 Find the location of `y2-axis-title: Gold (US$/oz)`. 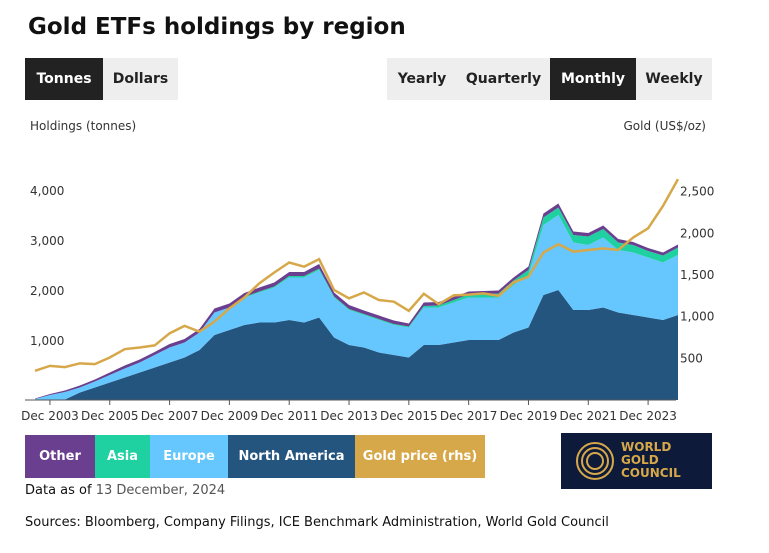

y2-axis-title: Gold (US$/oz) is located at coordinates (665, 126).